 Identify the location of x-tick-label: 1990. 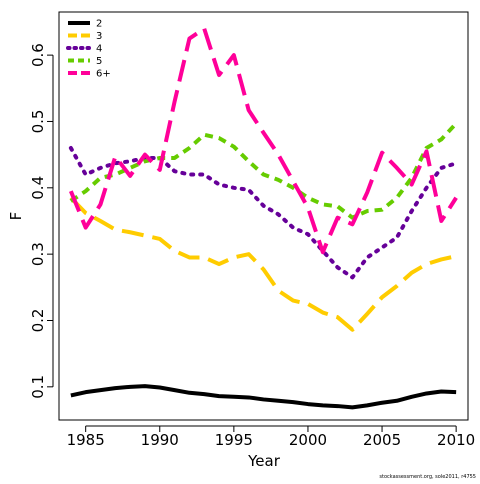
(160, 440).